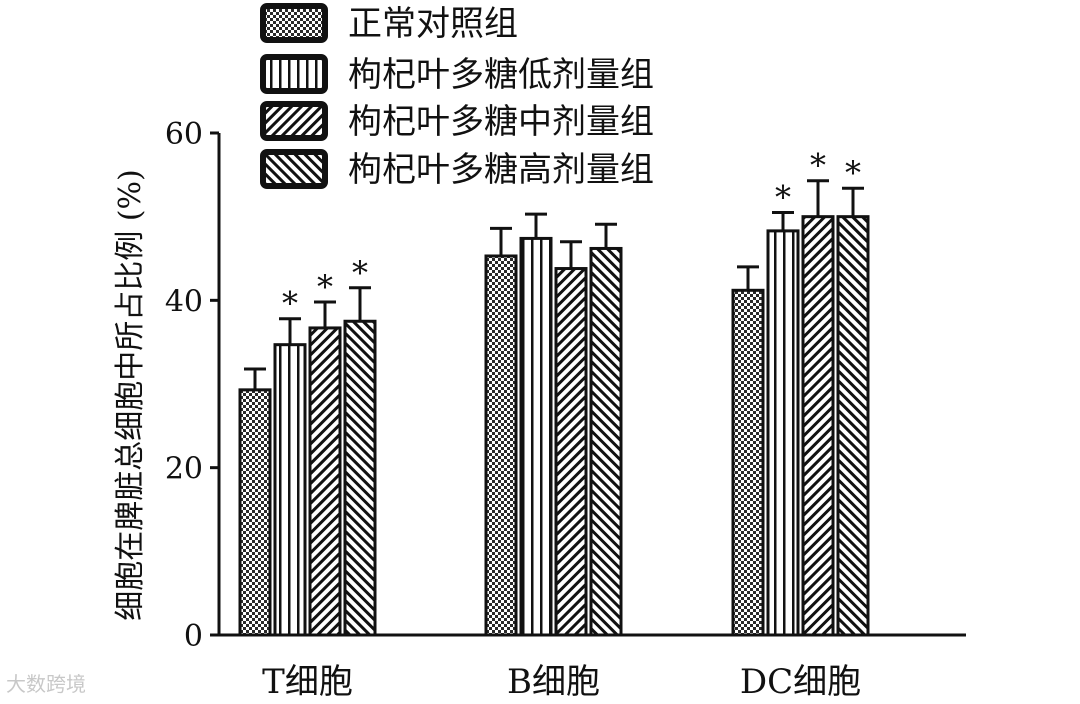 Image resolution: width=1080 pixels, height=704 pixels. What do you see at coordinates (193, 636) in the screenshot?
I see `y-tick-label: 0` at bounding box center [193, 636].